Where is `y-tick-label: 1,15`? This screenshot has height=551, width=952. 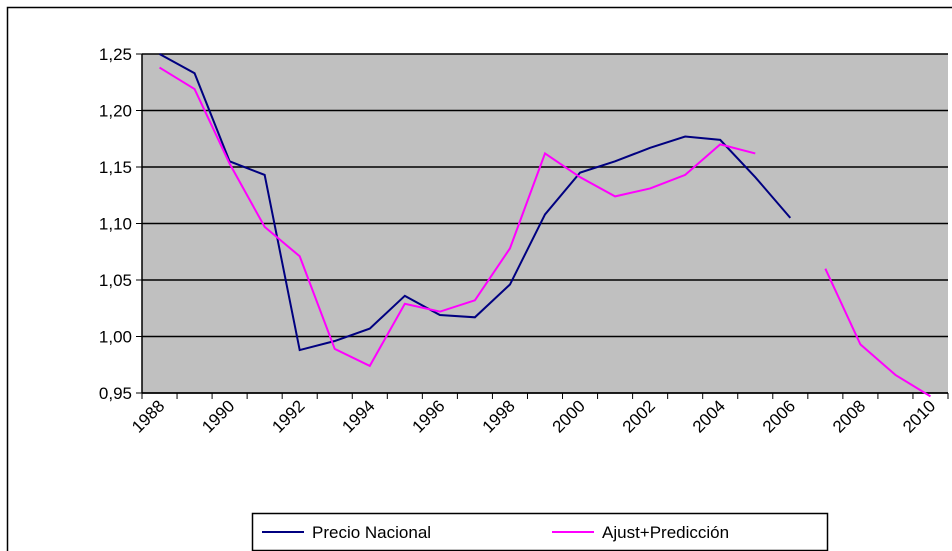 y-tick-label: 1,15 is located at coordinates (115, 167).